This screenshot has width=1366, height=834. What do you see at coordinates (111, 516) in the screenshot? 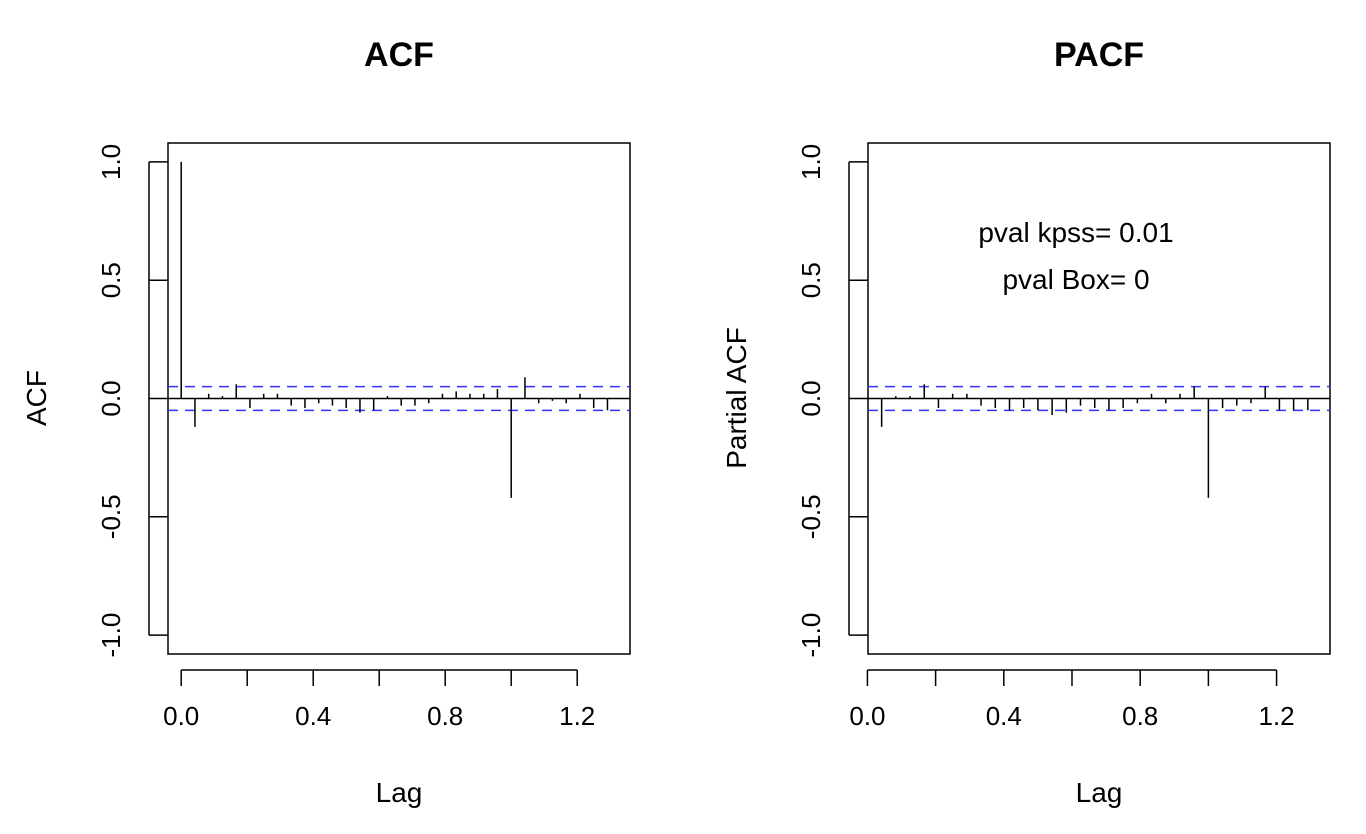
I see `acf-y-tick-label: -0.5` at bounding box center [111, 516].